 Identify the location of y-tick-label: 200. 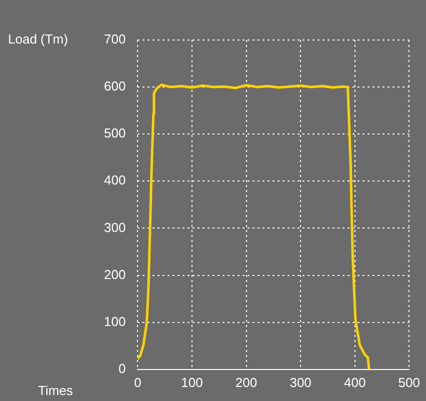
(115, 274).